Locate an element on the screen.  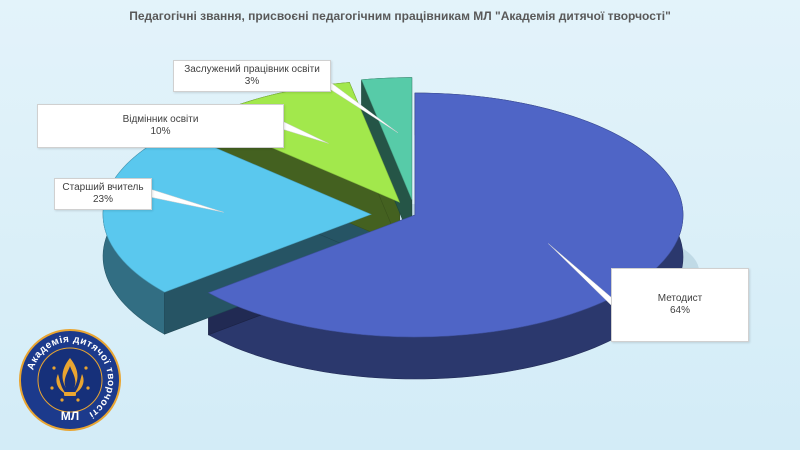
logo-abbr: МЛ is located at coordinates (70, 416).